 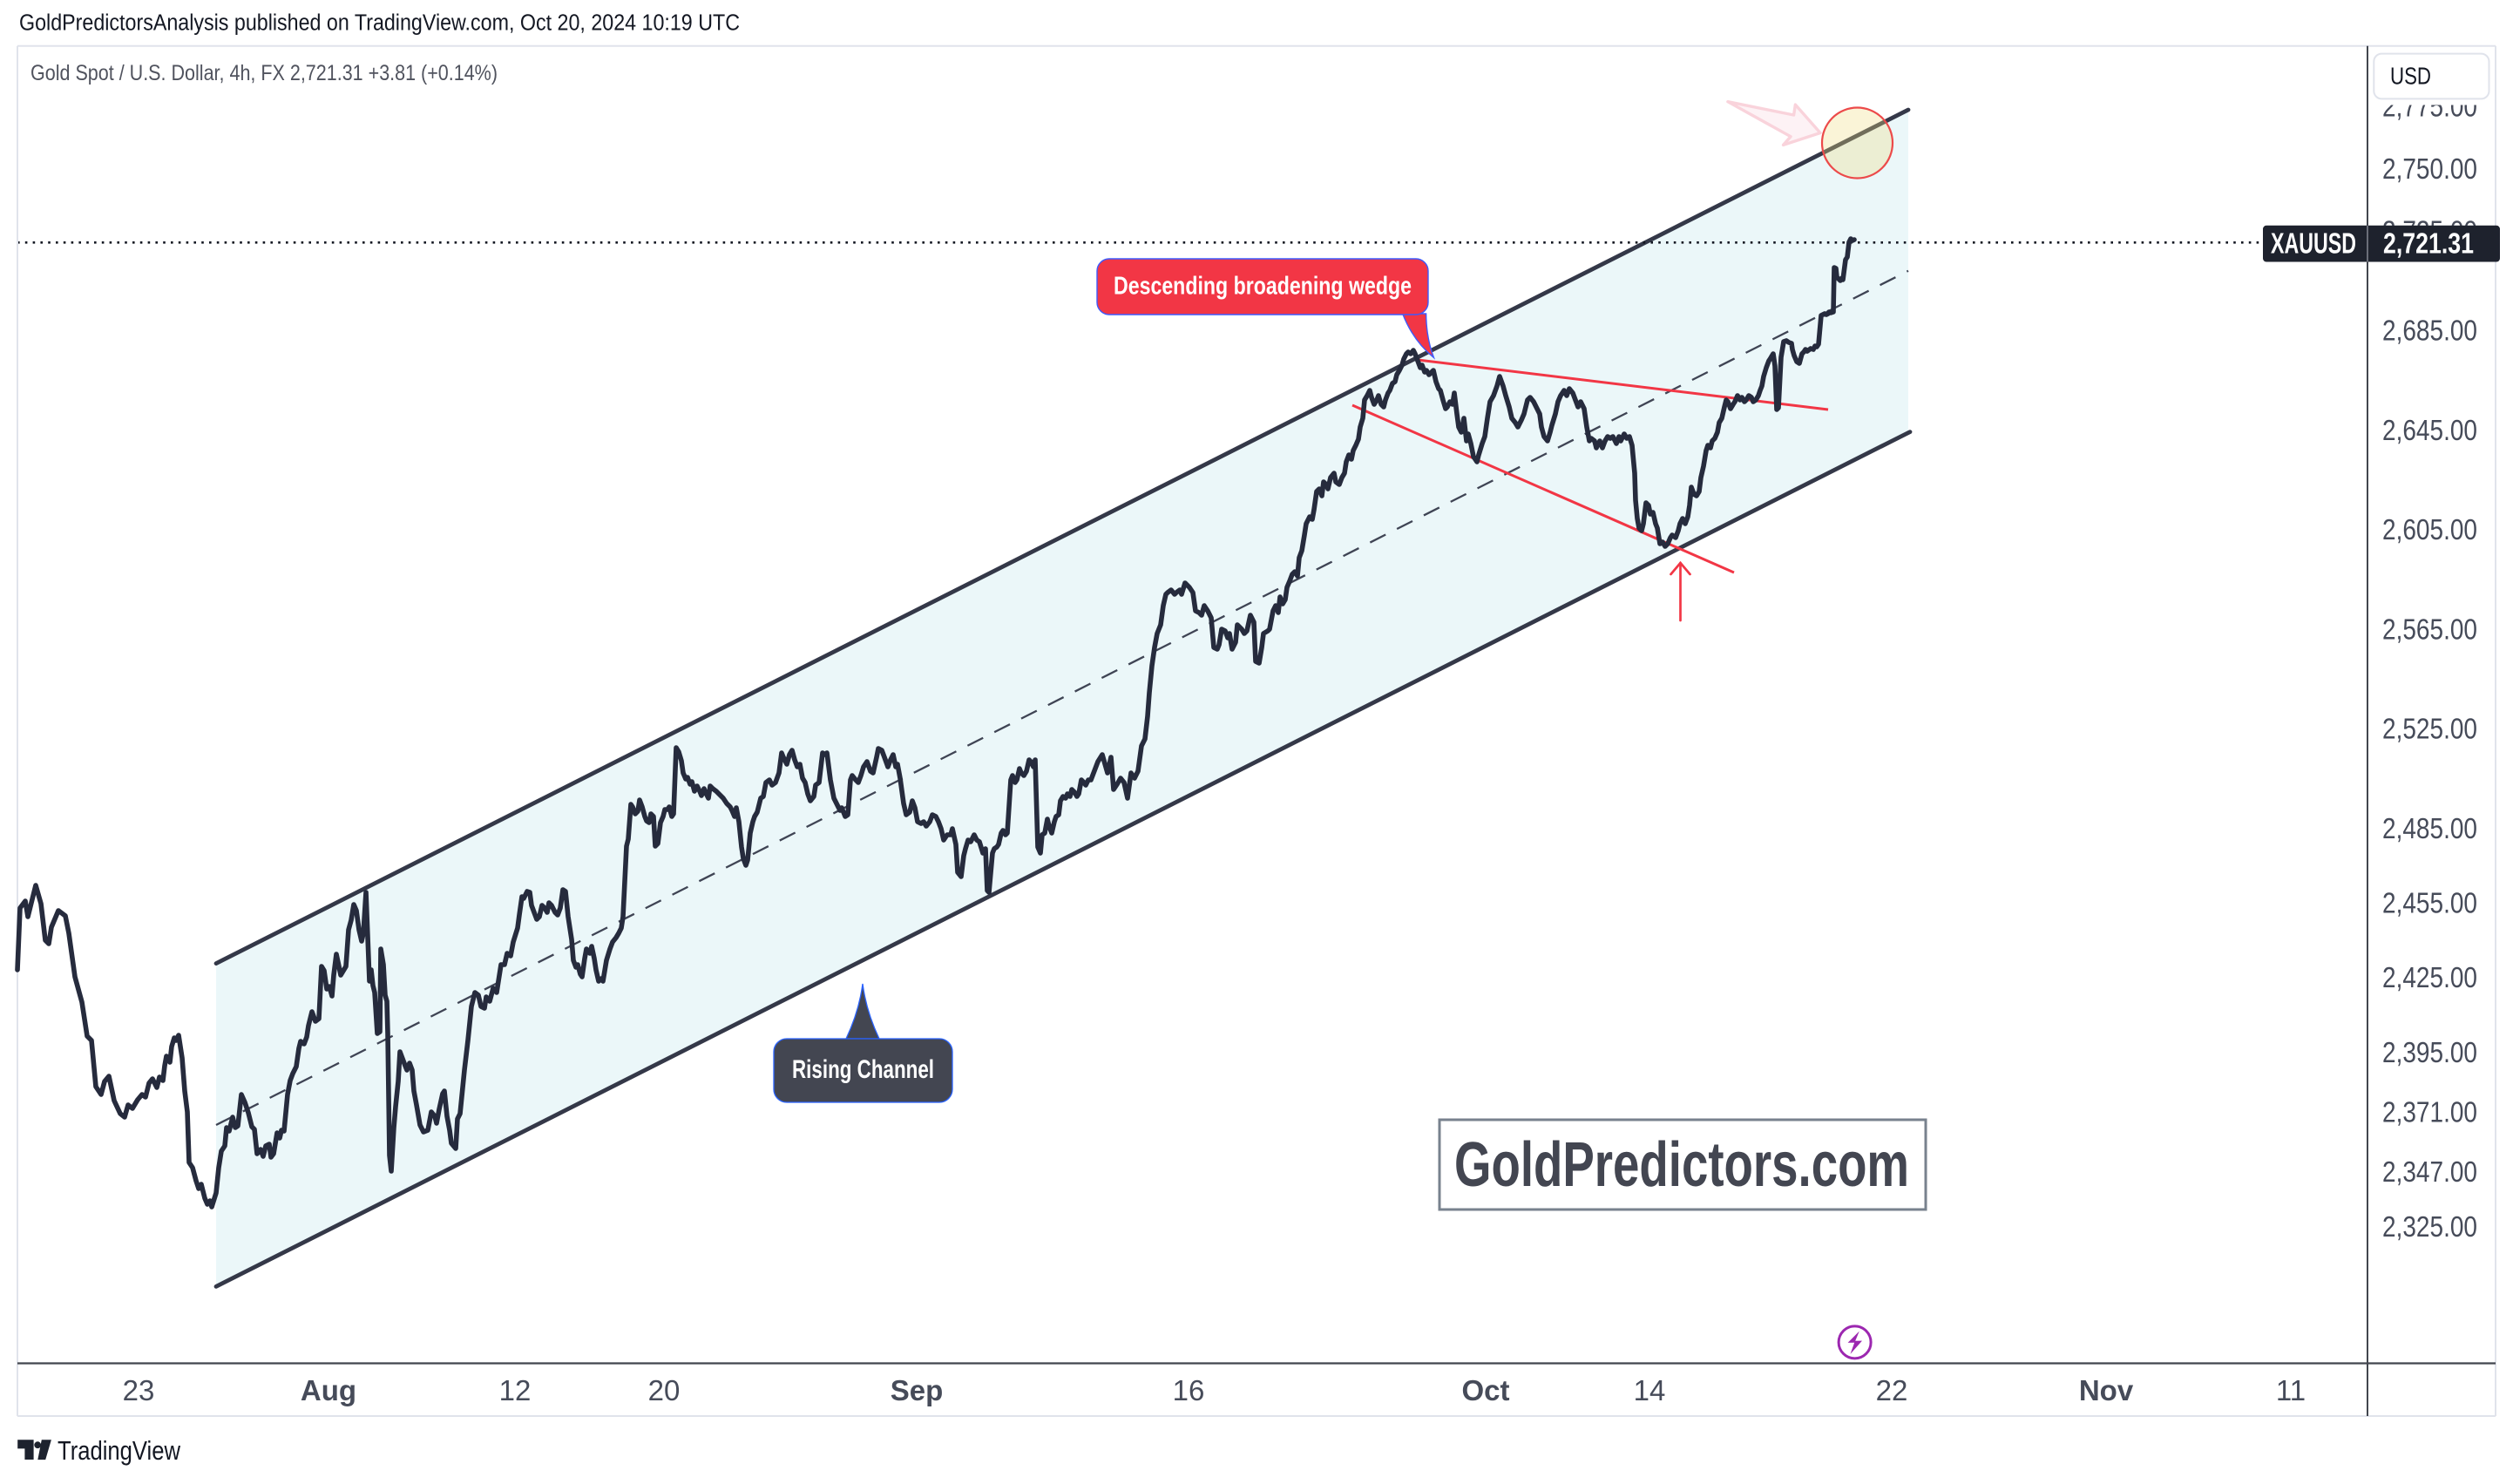 What do you see at coordinates (2291, 1390) in the screenshot?
I see `svg-text: 11` at bounding box center [2291, 1390].